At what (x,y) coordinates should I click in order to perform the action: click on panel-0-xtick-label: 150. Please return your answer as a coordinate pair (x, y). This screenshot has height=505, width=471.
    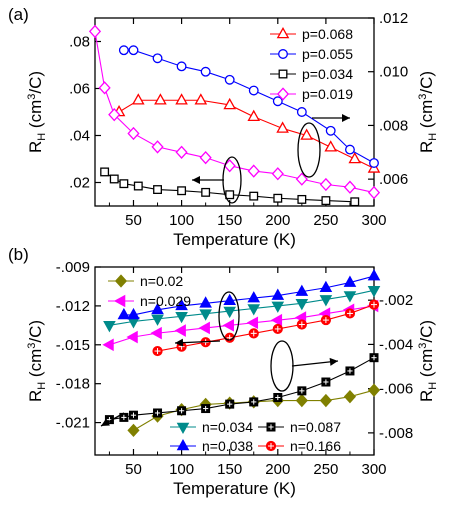
    Looking at the image, I should click on (229, 220).